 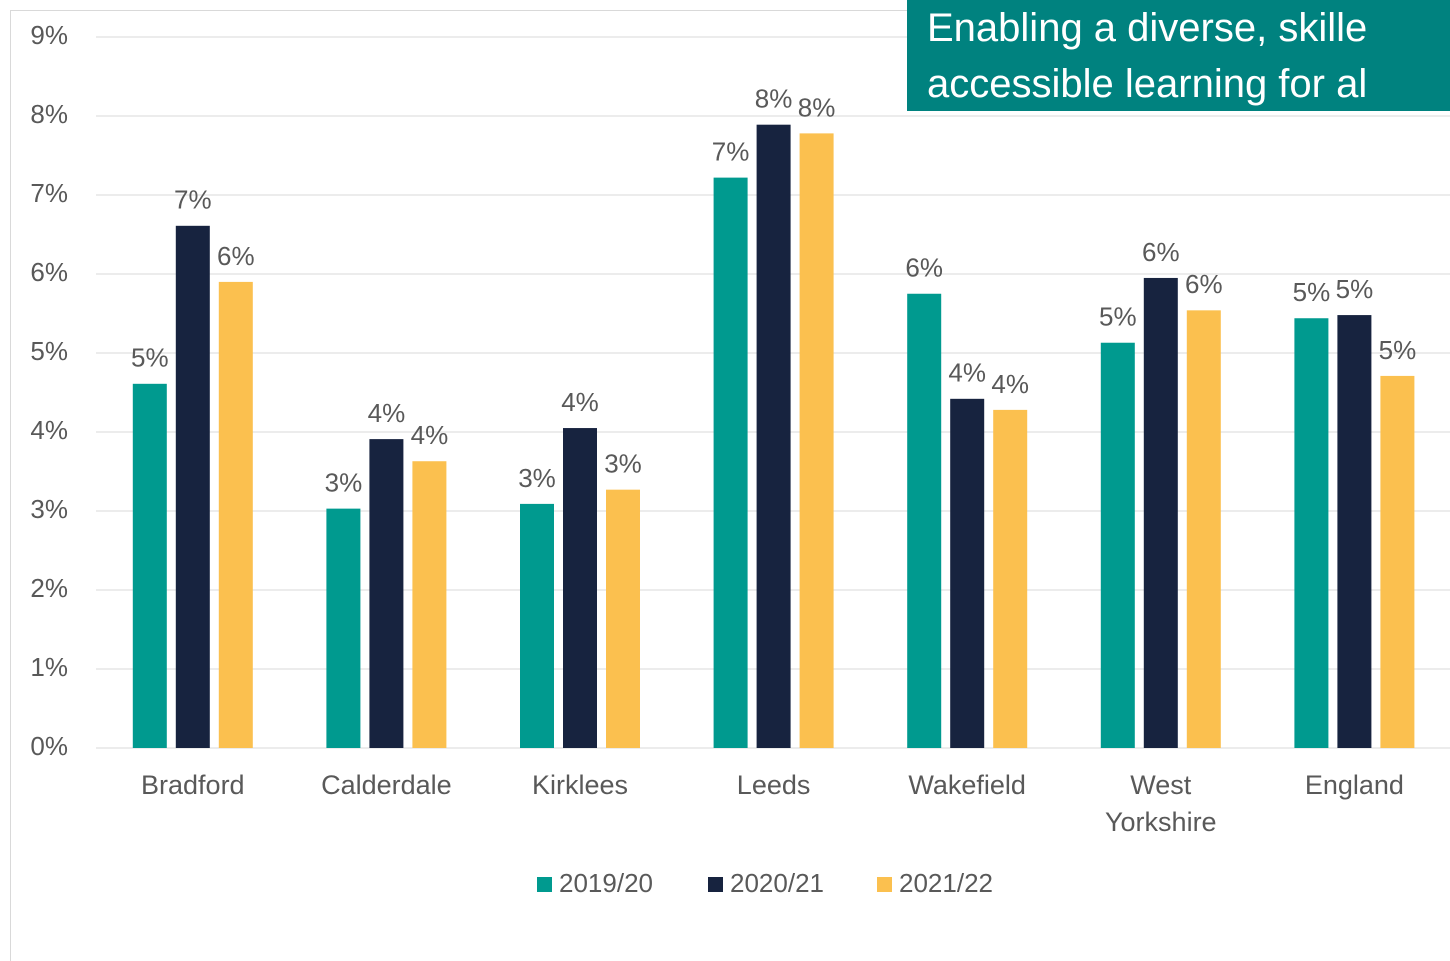 I want to click on y-tick-label: 7%, so click(x=49, y=193).